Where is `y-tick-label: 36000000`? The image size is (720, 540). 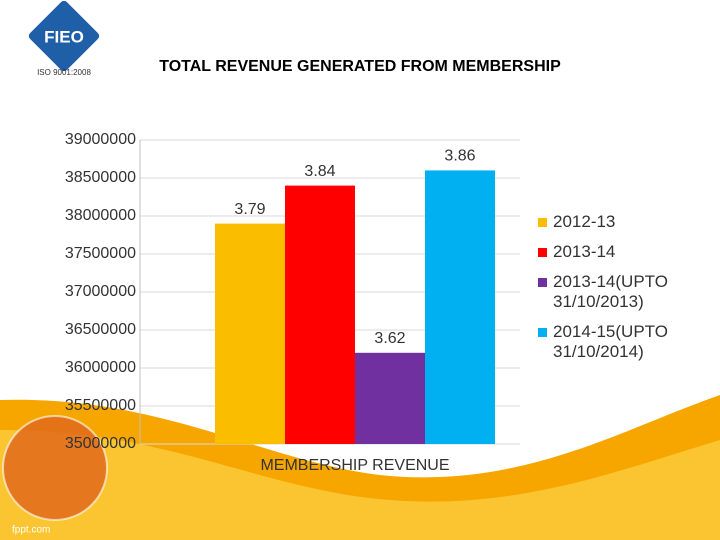 y-tick-label: 36000000 is located at coordinates (100, 367).